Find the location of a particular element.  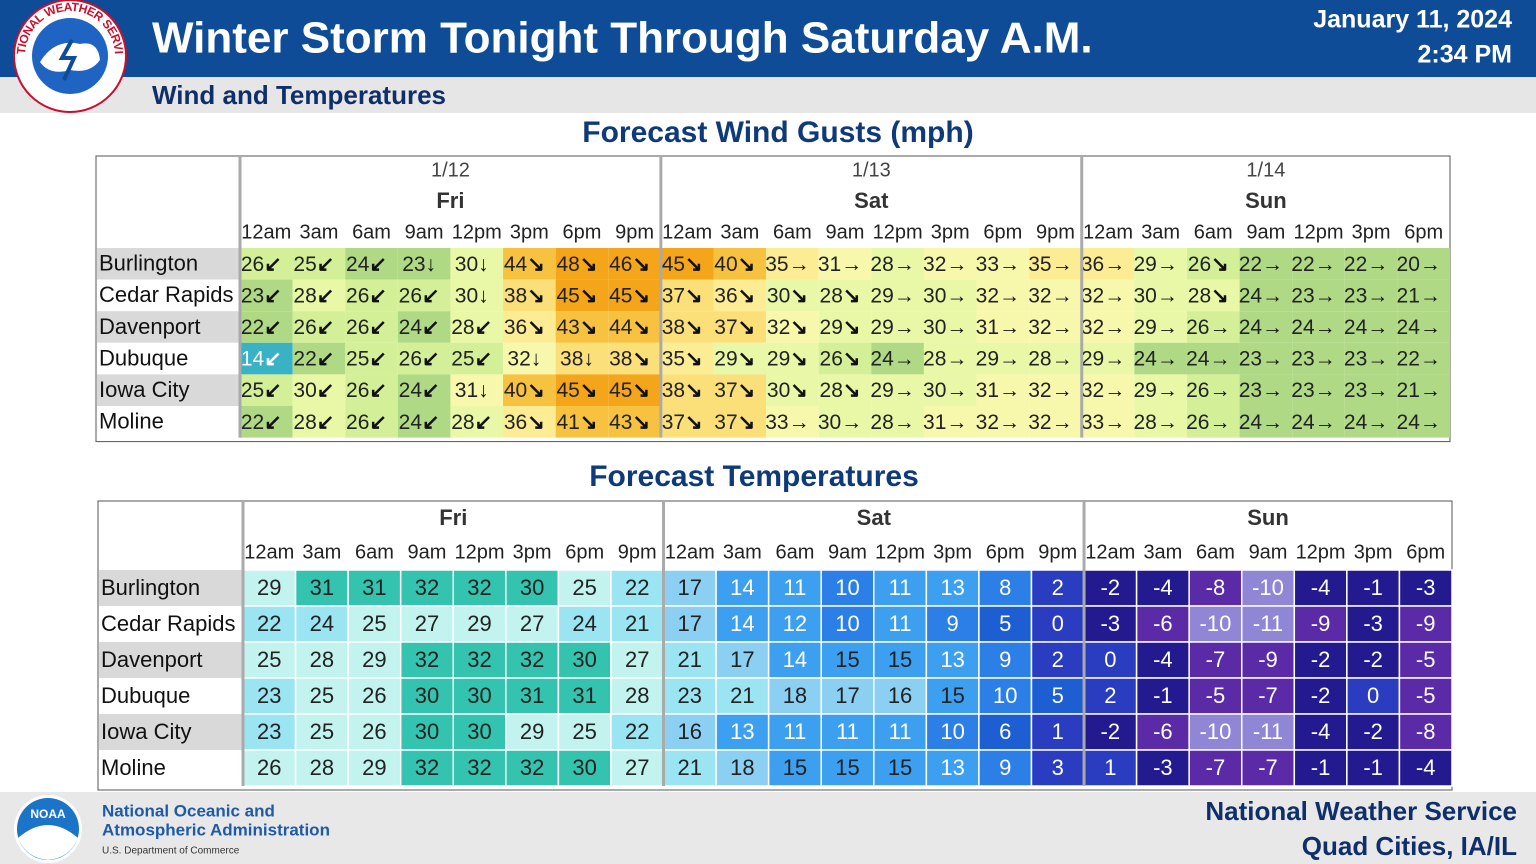

value-text: 2 is located at coordinates (1058, 587).